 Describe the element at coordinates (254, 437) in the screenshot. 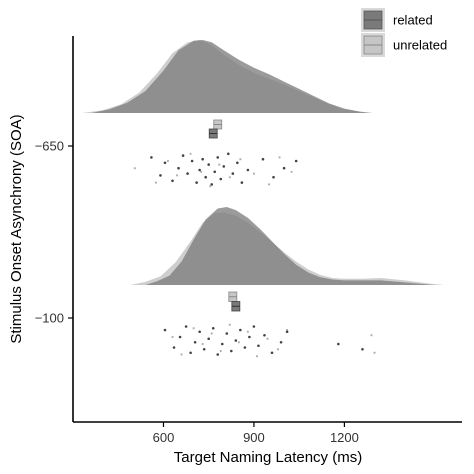

I see `x-tick-label-900: 900` at that location.